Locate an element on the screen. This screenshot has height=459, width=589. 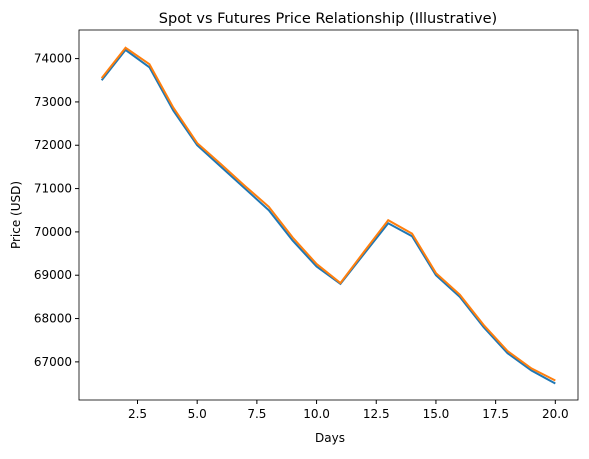
x-axis-label: Days is located at coordinates (330, 438).